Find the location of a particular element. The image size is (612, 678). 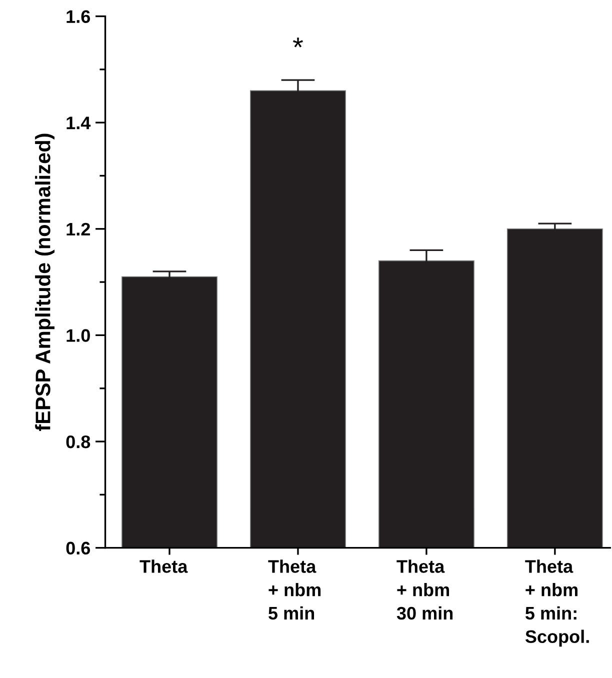

y-tick-label: 1.6 is located at coordinates (78, 16).